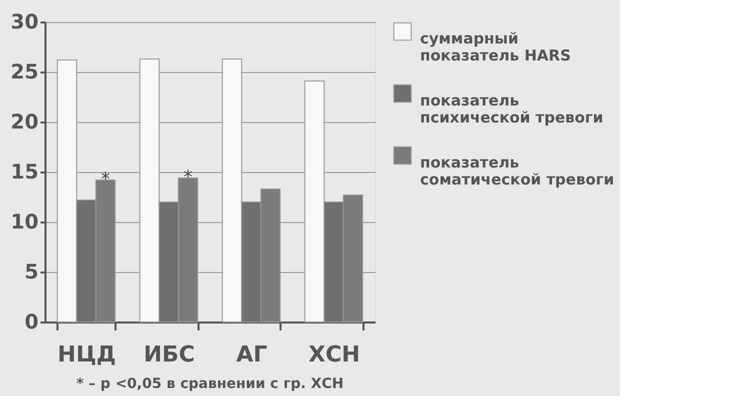 The height and width of the screenshot is (404, 735). I want to click on x-tick-label: ХСН, so click(334, 355).